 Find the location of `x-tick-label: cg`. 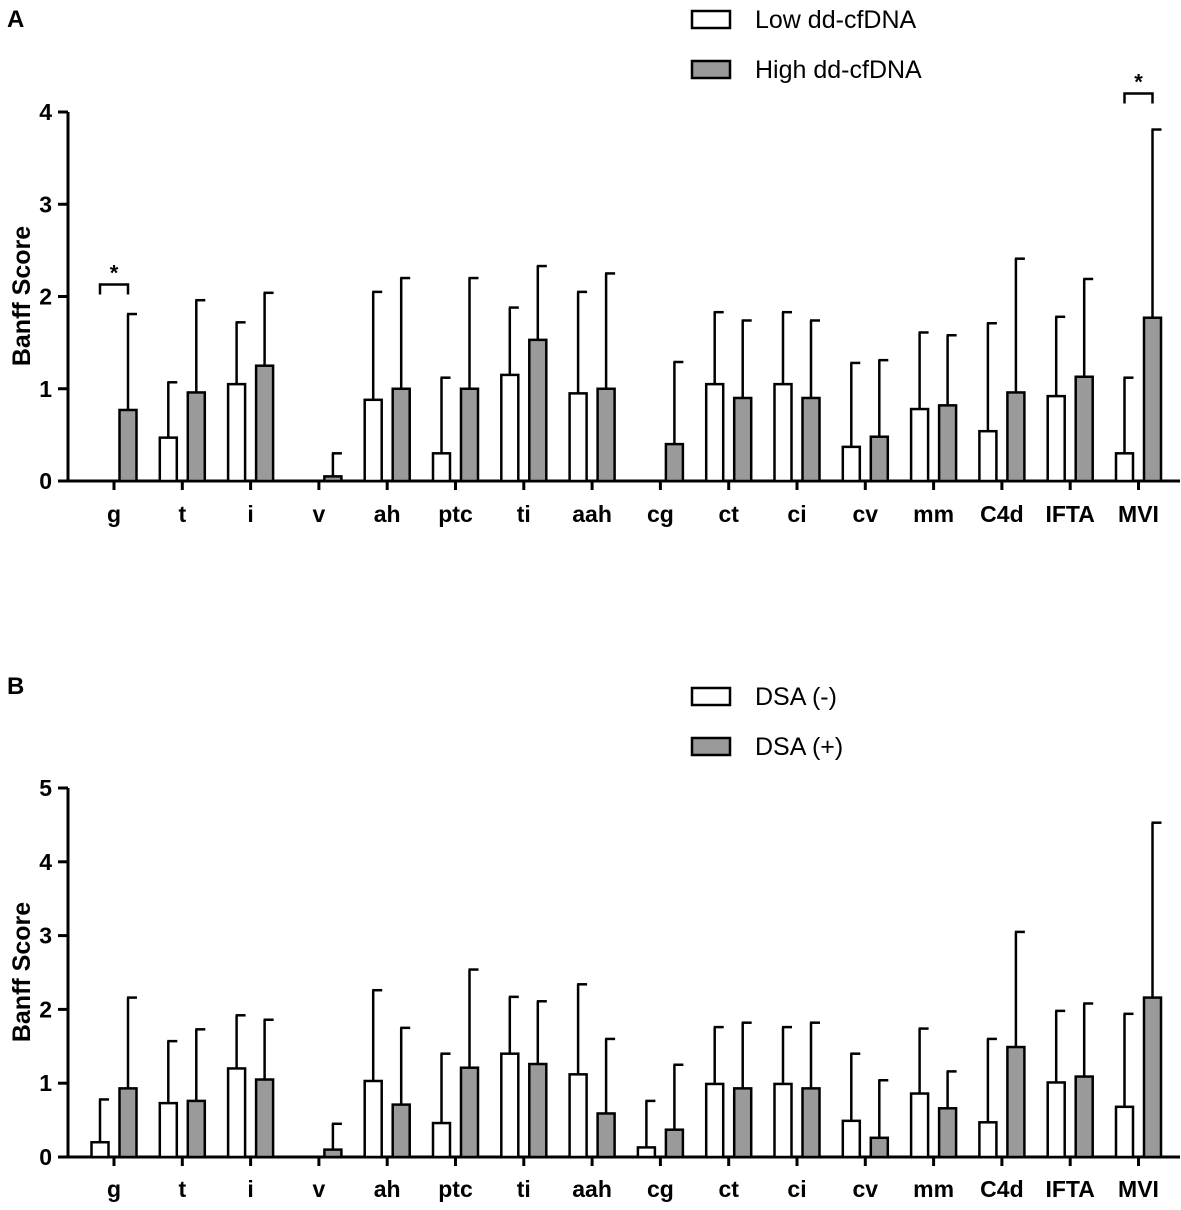

x-tick-label: cg is located at coordinates (660, 1189).